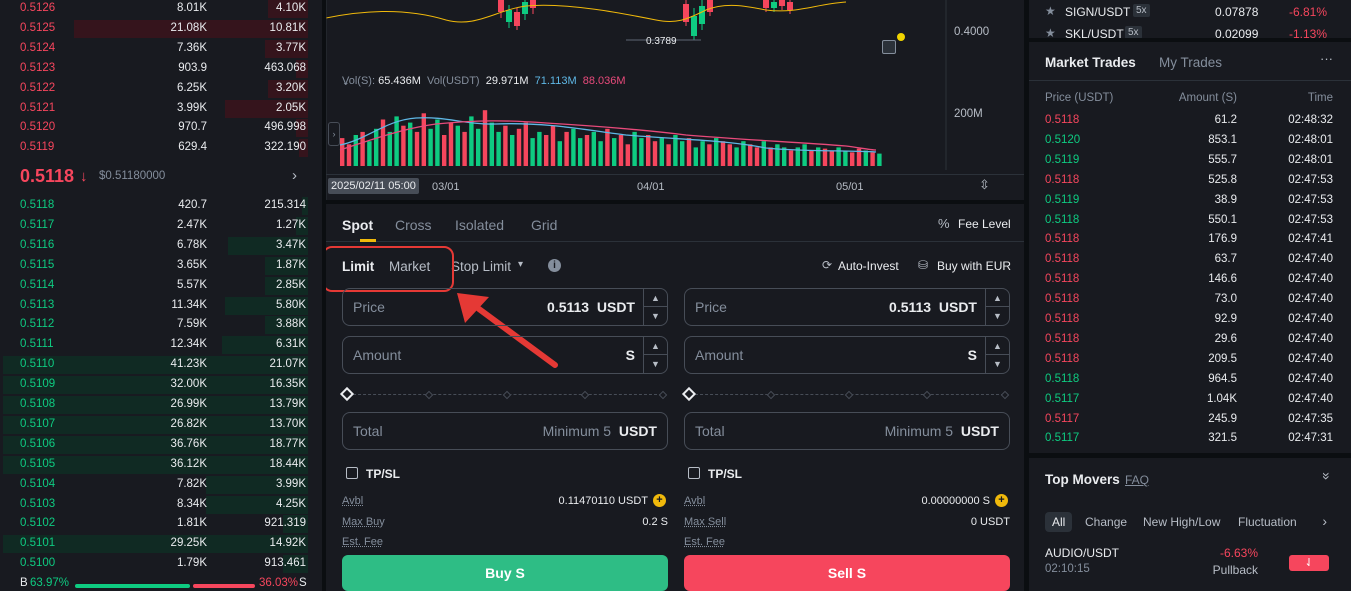  Describe the element at coordinates (599, 431) in the screenshot. I see `buy-total-placeholder: Minimum 5 USDT` at that location.